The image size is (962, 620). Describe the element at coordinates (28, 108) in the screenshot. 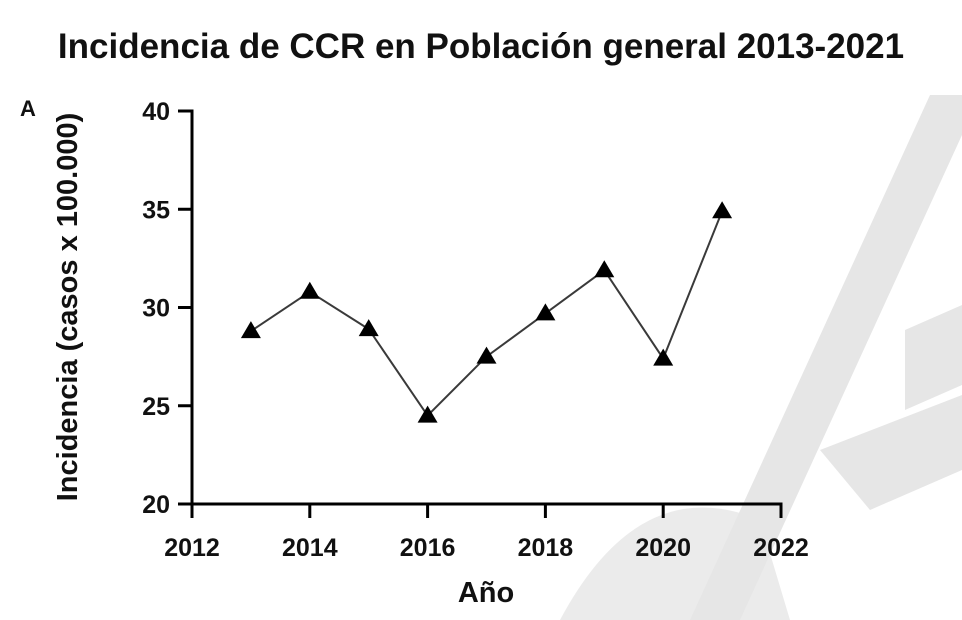

I see `panel-label: A` at that location.